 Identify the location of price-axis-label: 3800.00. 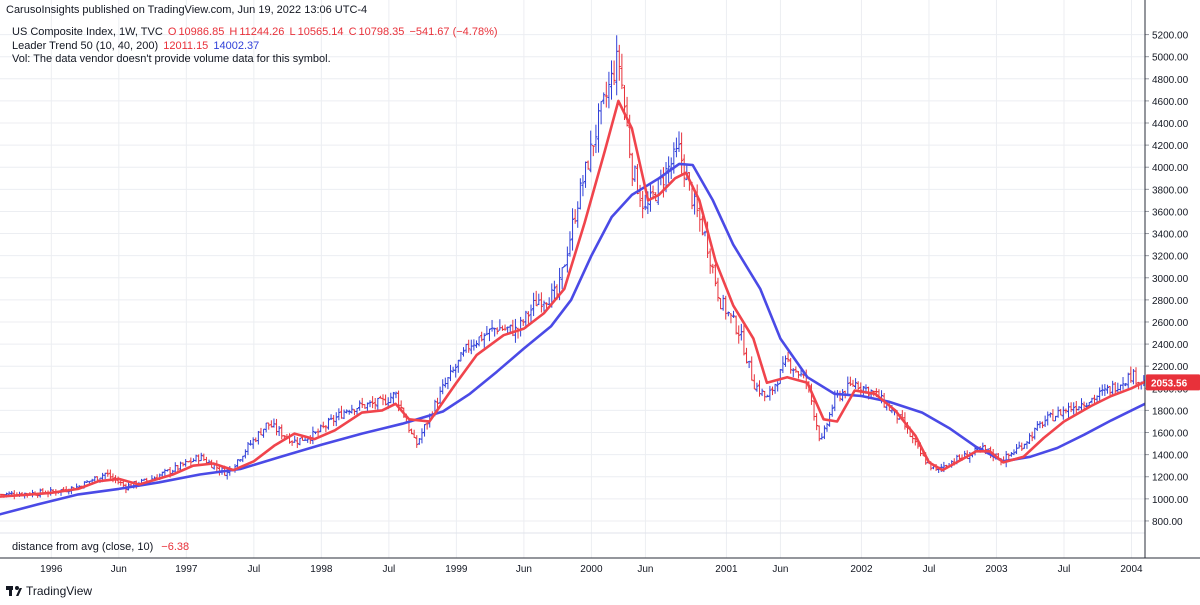
(1170, 190).